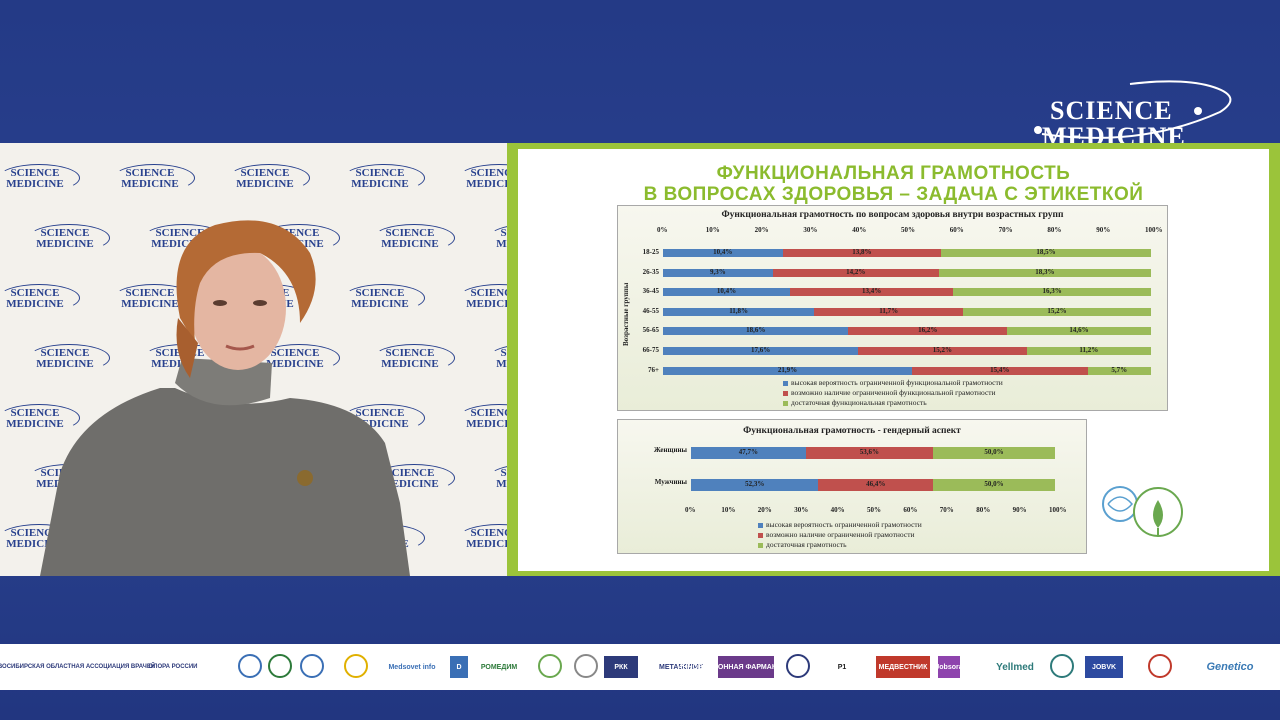 The height and width of the screenshot is (720, 1280). I want to click on data-label: 18,6%, so click(756, 330).